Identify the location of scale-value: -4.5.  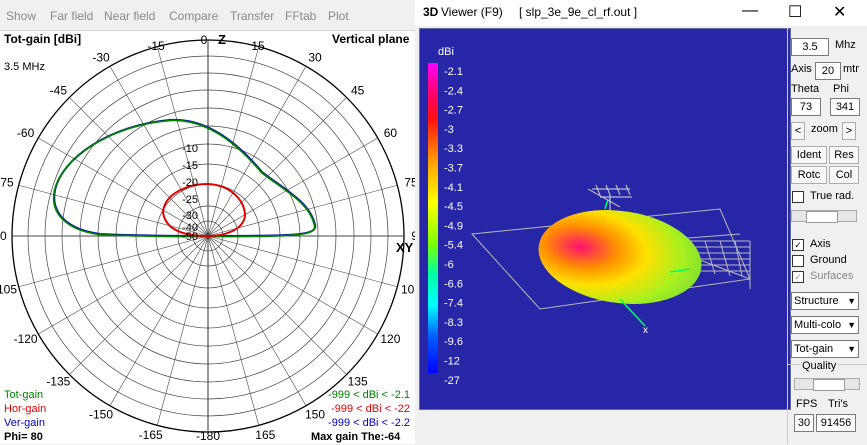
(453, 207).